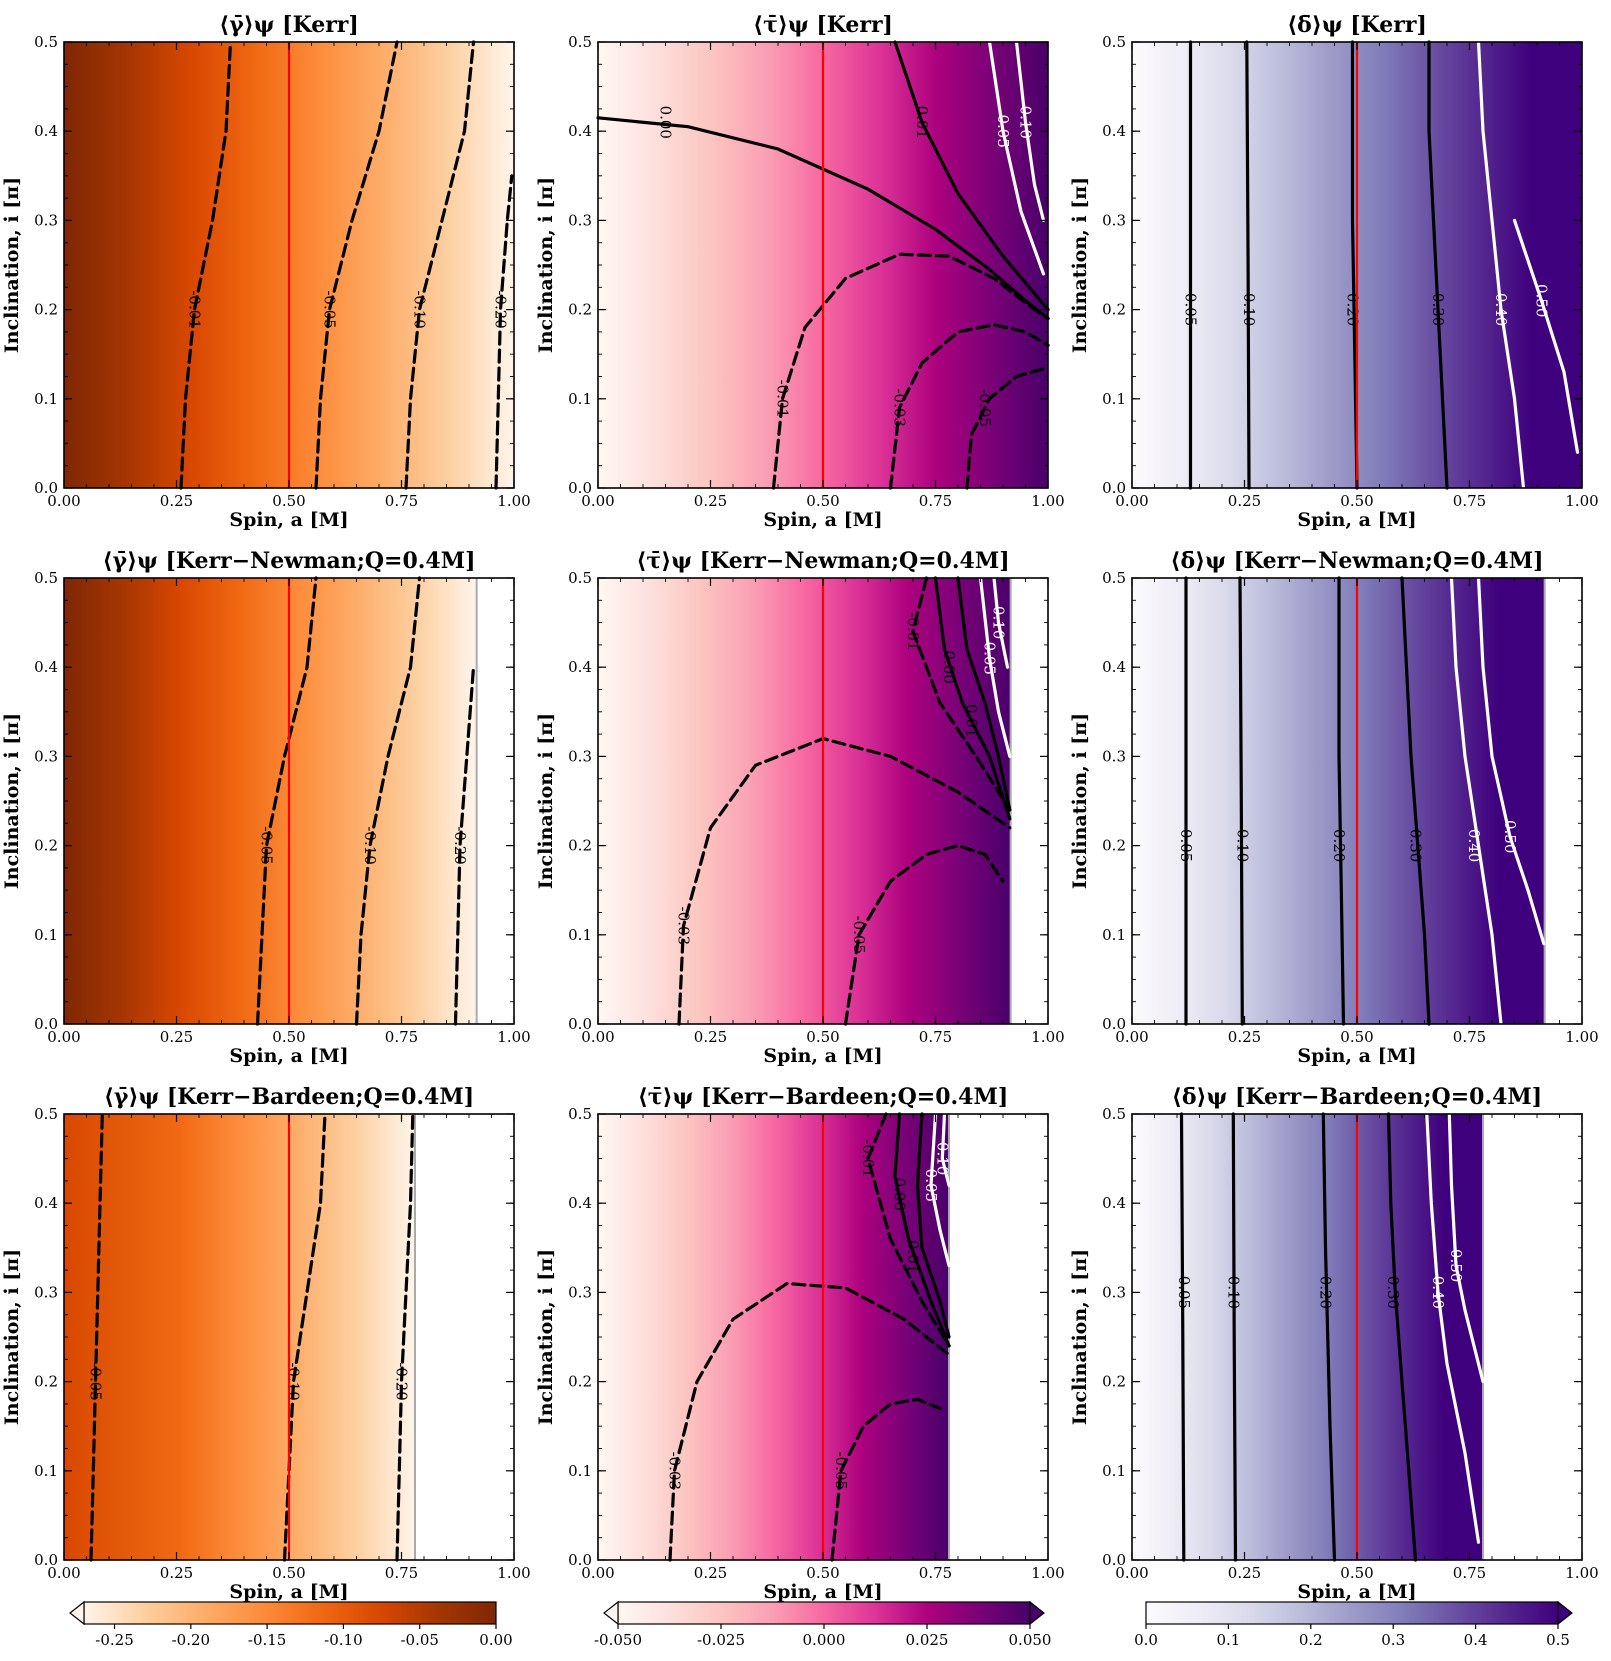 This screenshot has height=1661, width=1611. I want to click on y-tick-label: 0.3, so click(46, 756).